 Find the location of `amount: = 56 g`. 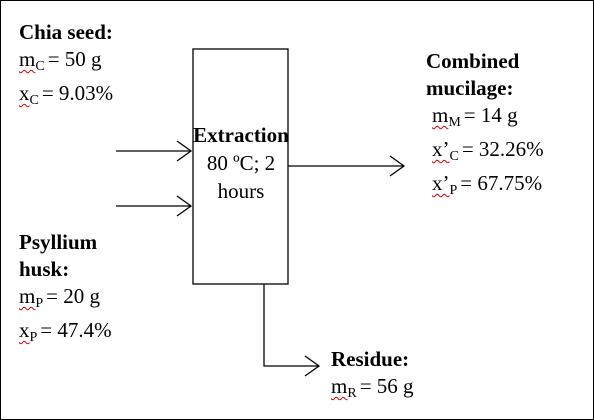

amount: = 56 g is located at coordinates (386, 386).